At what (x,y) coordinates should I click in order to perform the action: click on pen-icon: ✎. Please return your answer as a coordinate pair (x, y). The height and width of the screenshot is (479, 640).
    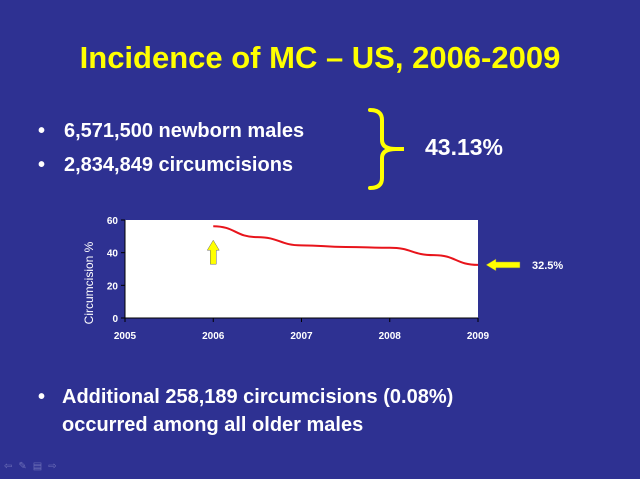
    Looking at the image, I should click on (22, 466).